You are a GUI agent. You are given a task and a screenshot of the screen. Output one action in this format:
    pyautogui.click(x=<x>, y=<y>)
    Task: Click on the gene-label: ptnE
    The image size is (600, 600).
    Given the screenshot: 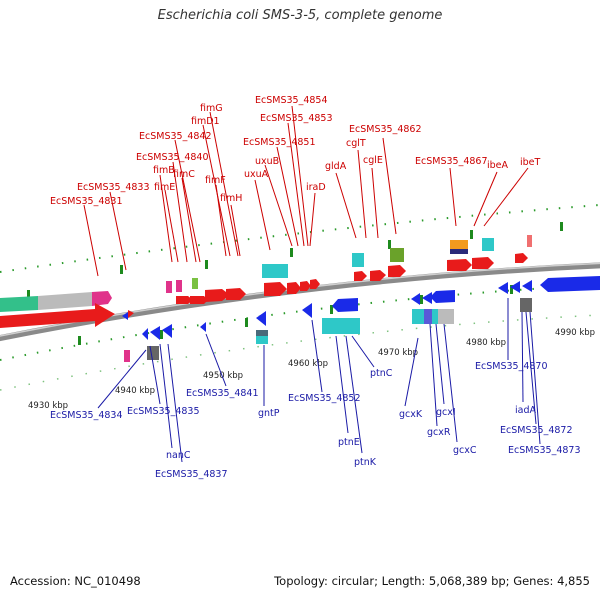 What is the action you would take?
    pyautogui.click(x=349, y=442)
    